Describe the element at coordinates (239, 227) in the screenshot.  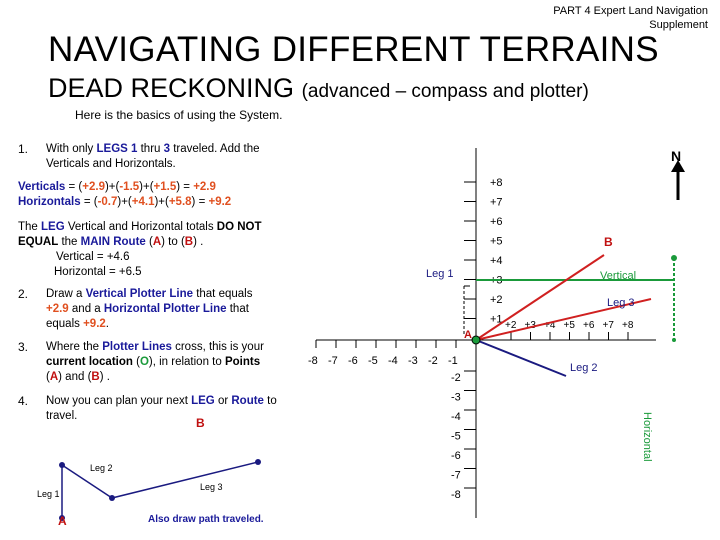
I see `t-c: DO NOT` at that location.